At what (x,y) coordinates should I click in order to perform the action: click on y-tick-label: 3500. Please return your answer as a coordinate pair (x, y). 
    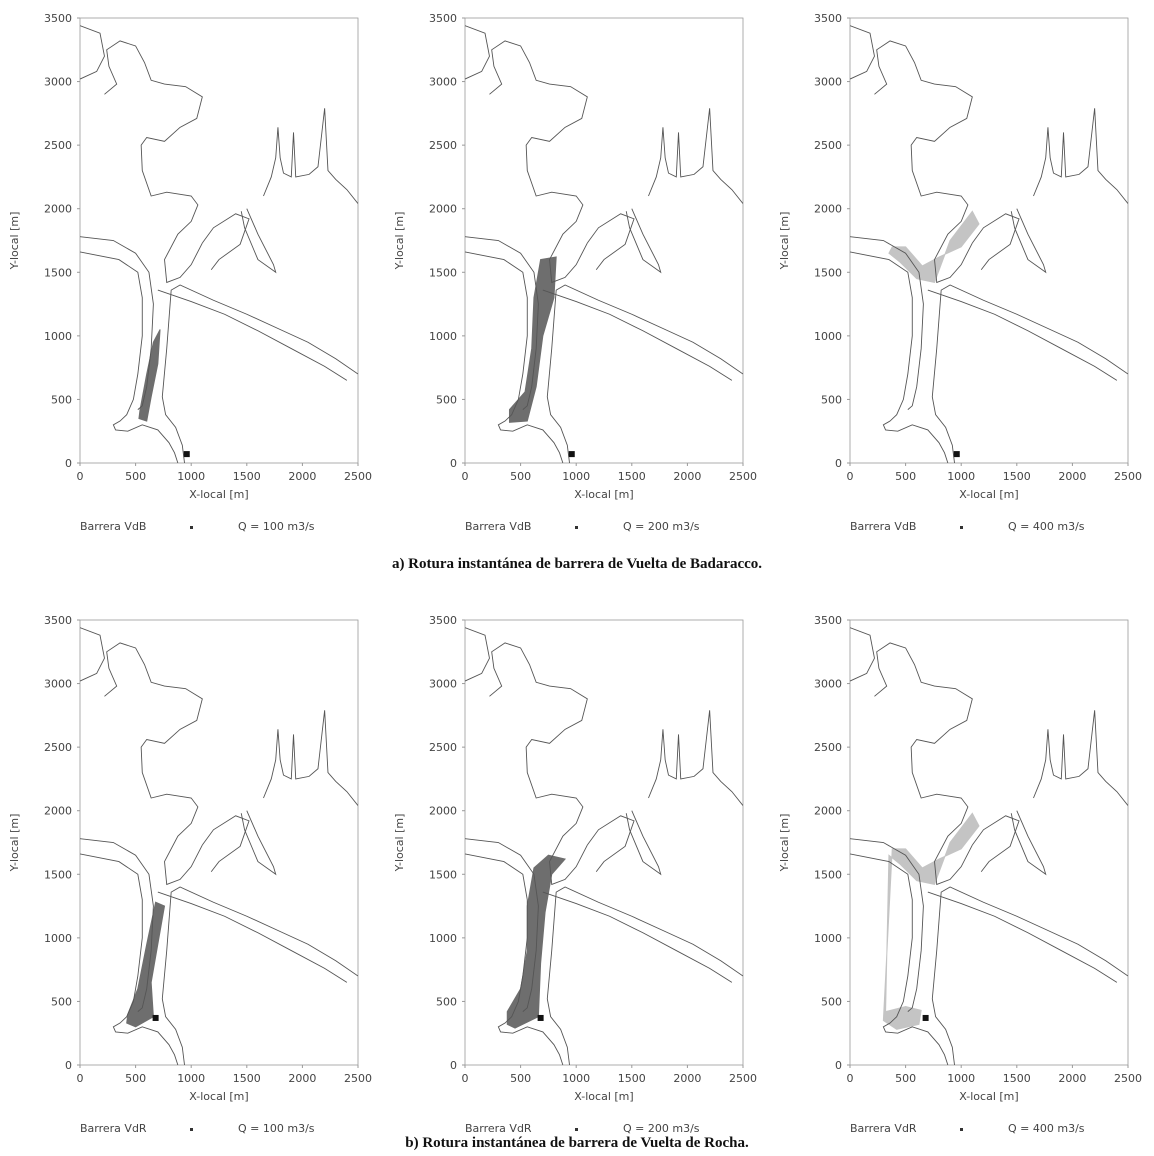
    Looking at the image, I should click on (443, 620).